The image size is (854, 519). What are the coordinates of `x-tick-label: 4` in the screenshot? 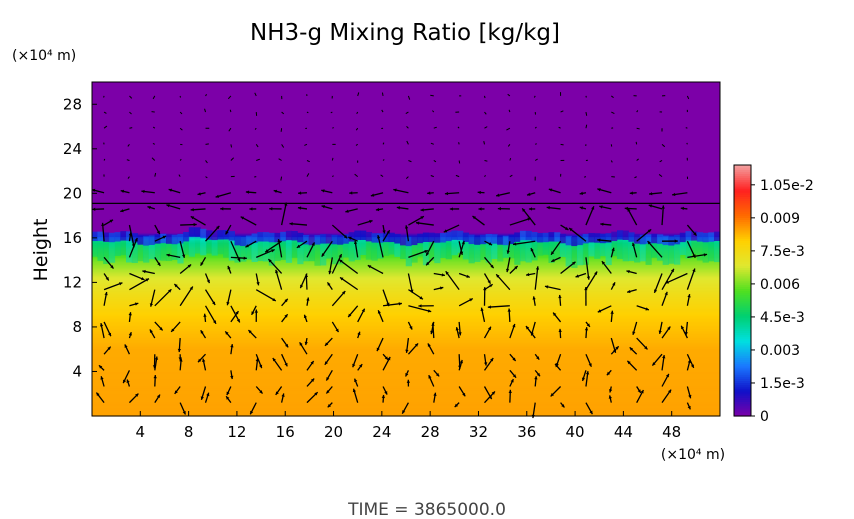 It's located at (141, 432).